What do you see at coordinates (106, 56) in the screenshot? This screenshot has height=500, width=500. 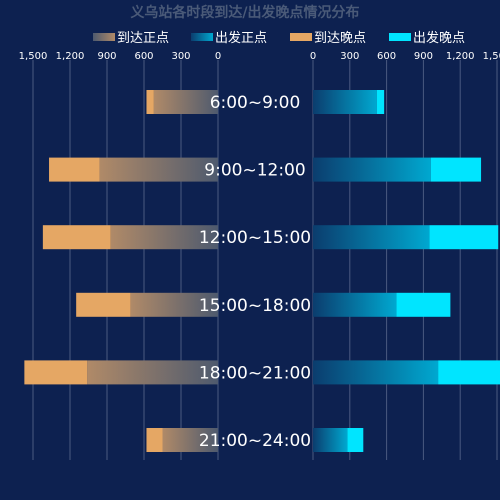 I see `tick-label-left-2: 900` at bounding box center [106, 56].